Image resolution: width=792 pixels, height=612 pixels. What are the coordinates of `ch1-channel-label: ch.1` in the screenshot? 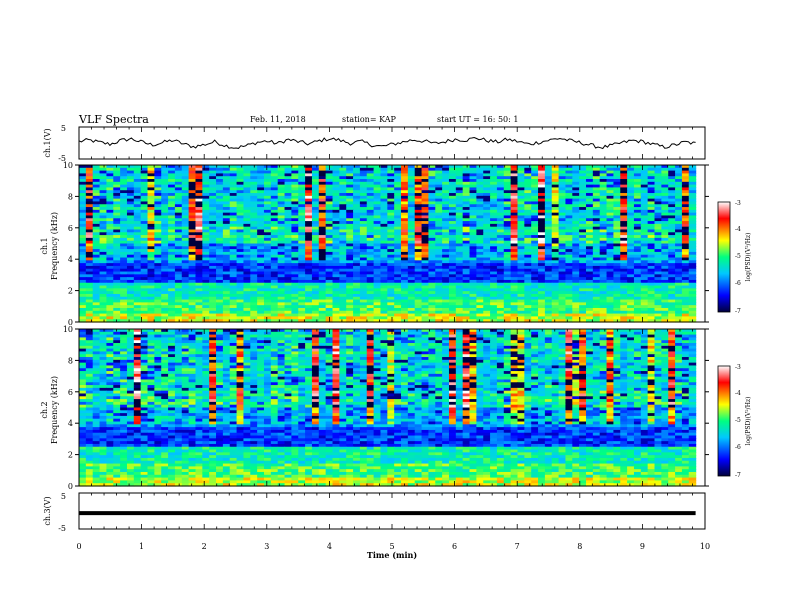 It's located at (44, 245).